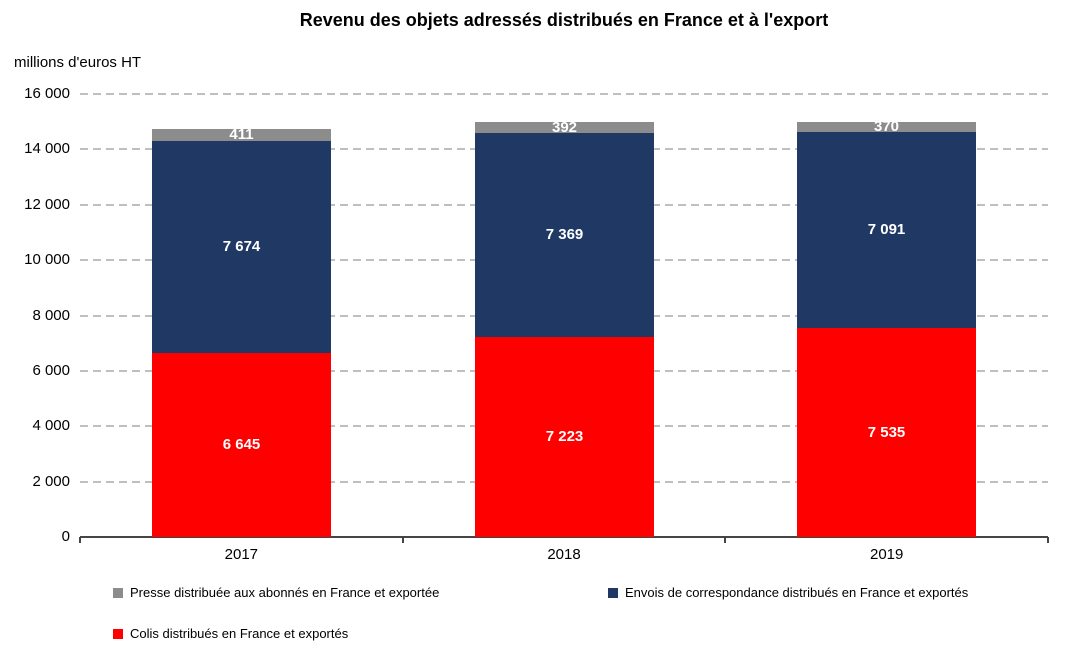 The image size is (1066, 661). What do you see at coordinates (360, 633) in the screenshot?
I see `legend-item: Colis distribués en France et exportés` at bounding box center [360, 633].